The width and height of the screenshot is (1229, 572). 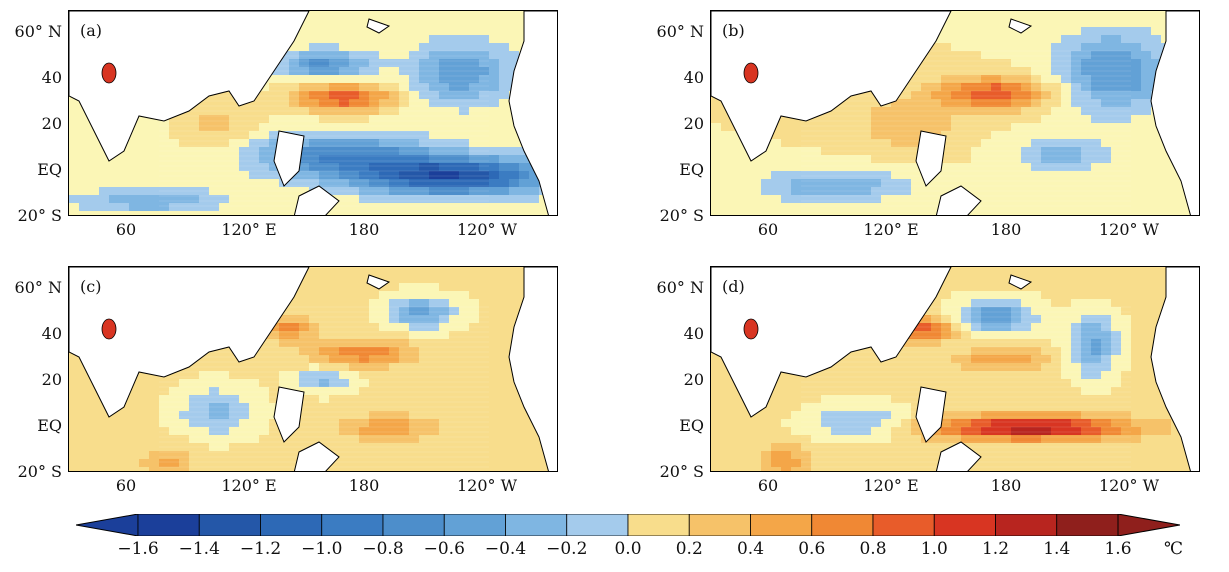 I want to click on colorbar-tick-label: 0.8, so click(x=873, y=549).